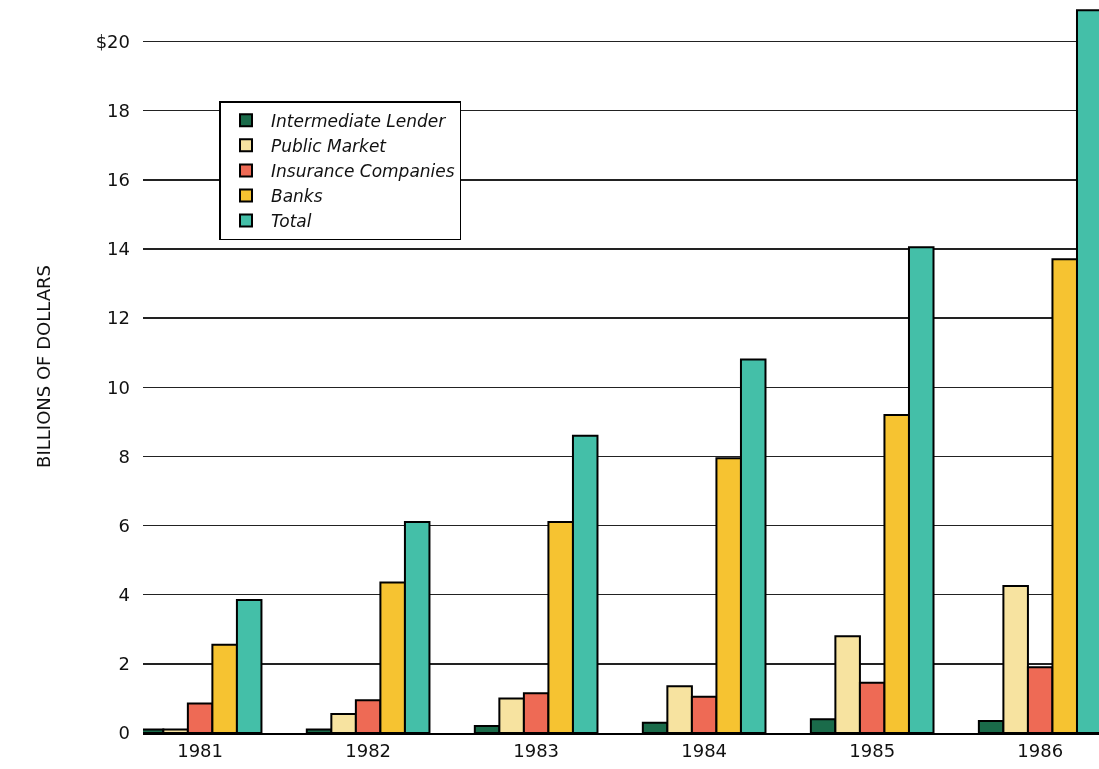 The width and height of the screenshot is (1099, 769). I want to click on x-tick-label: 1985, so click(872, 750).